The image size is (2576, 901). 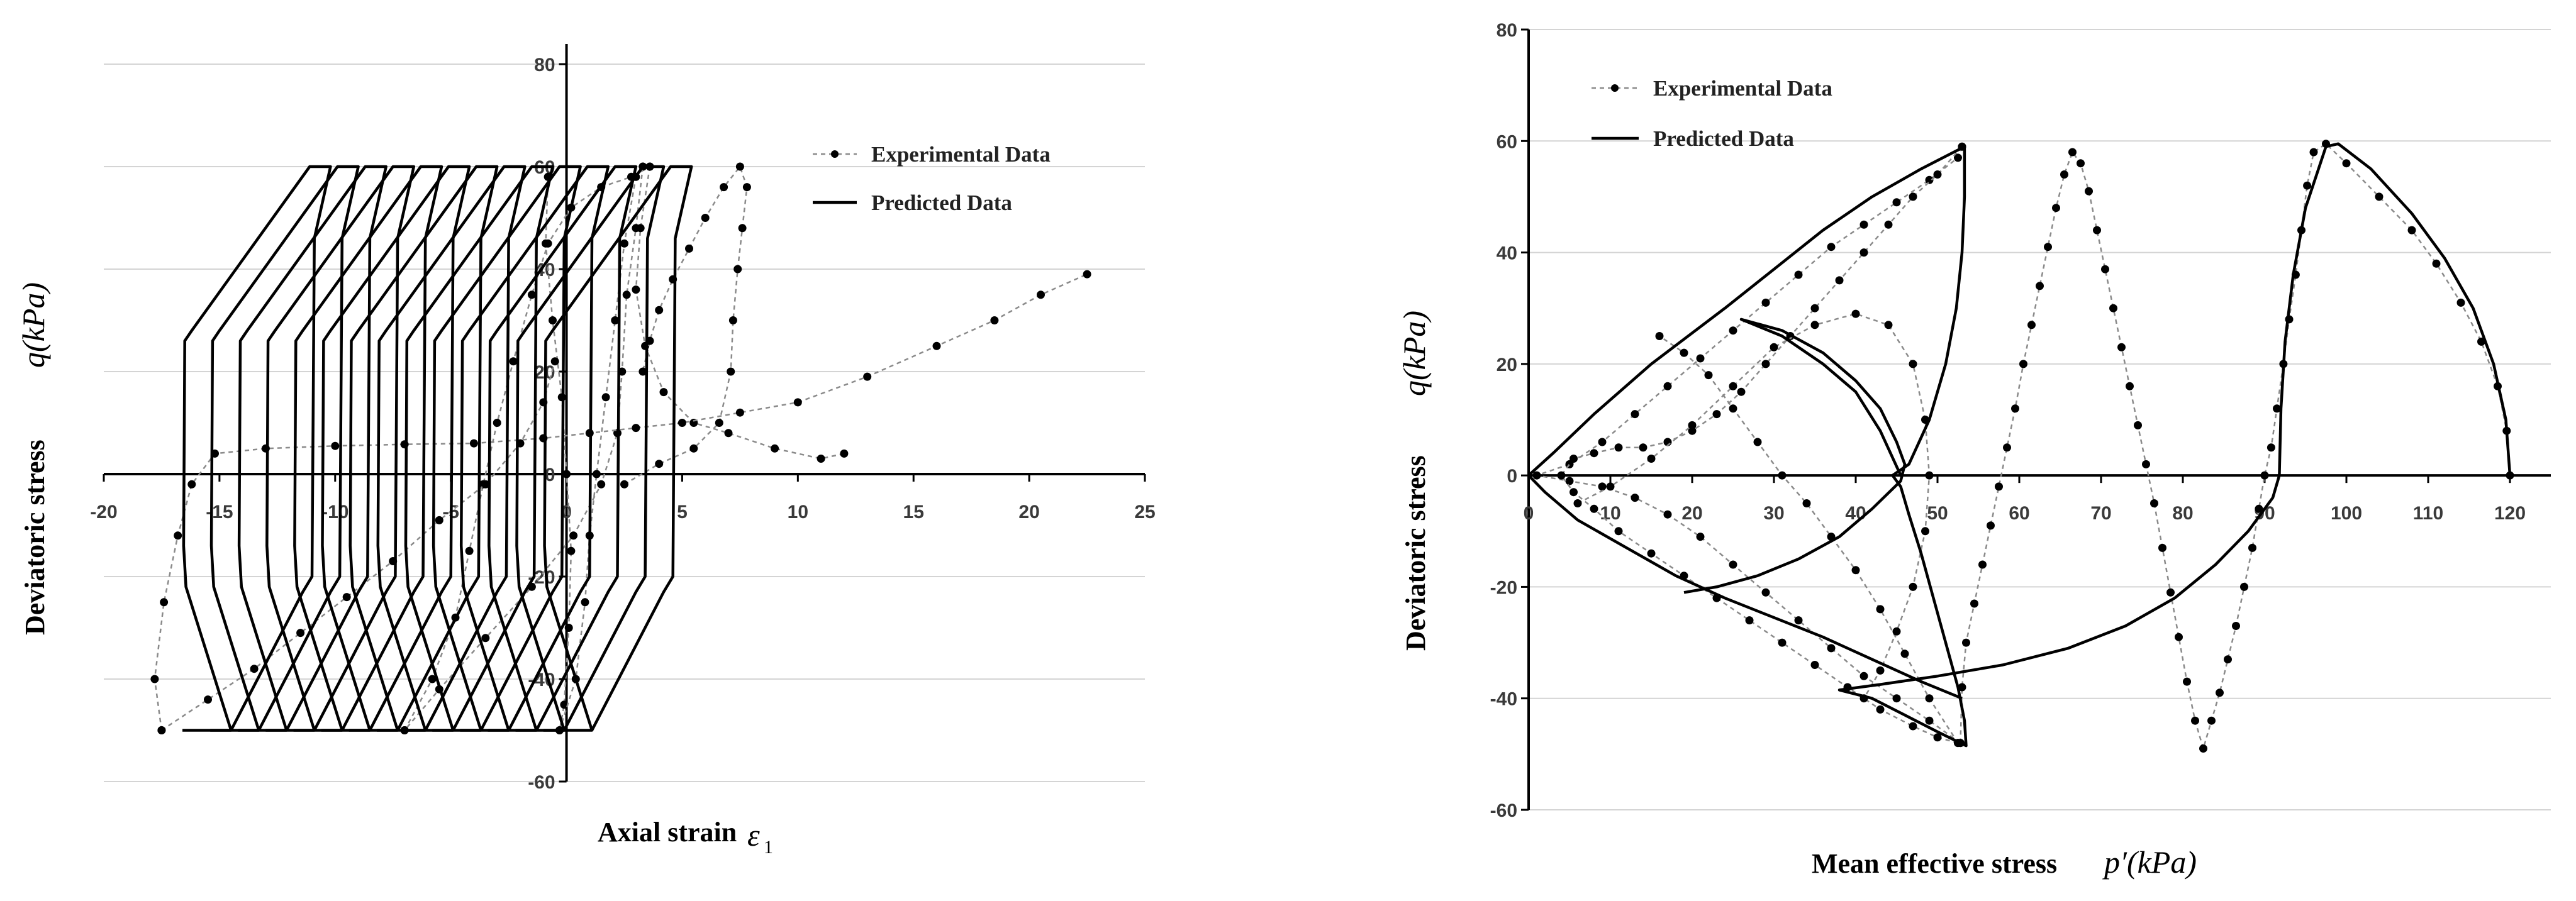 I want to click on y-tick-label: -20, so click(x=1503, y=587).